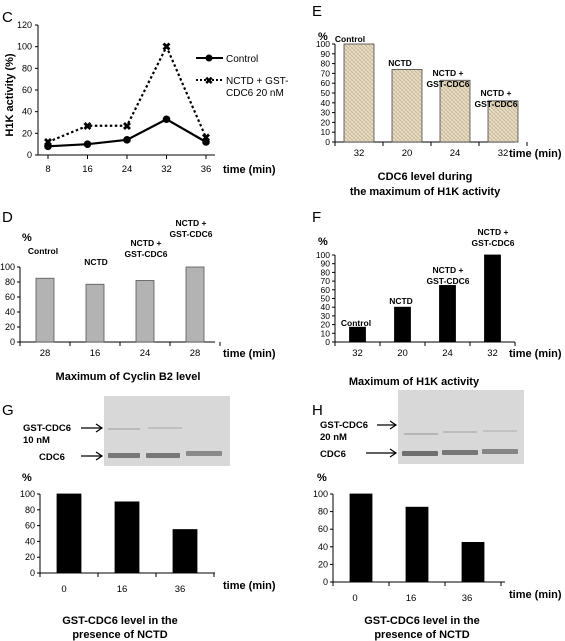  What do you see at coordinates (425, 192) in the screenshot?
I see `e-caption-2: the maximum of H1K activity` at bounding box center [425, 192].